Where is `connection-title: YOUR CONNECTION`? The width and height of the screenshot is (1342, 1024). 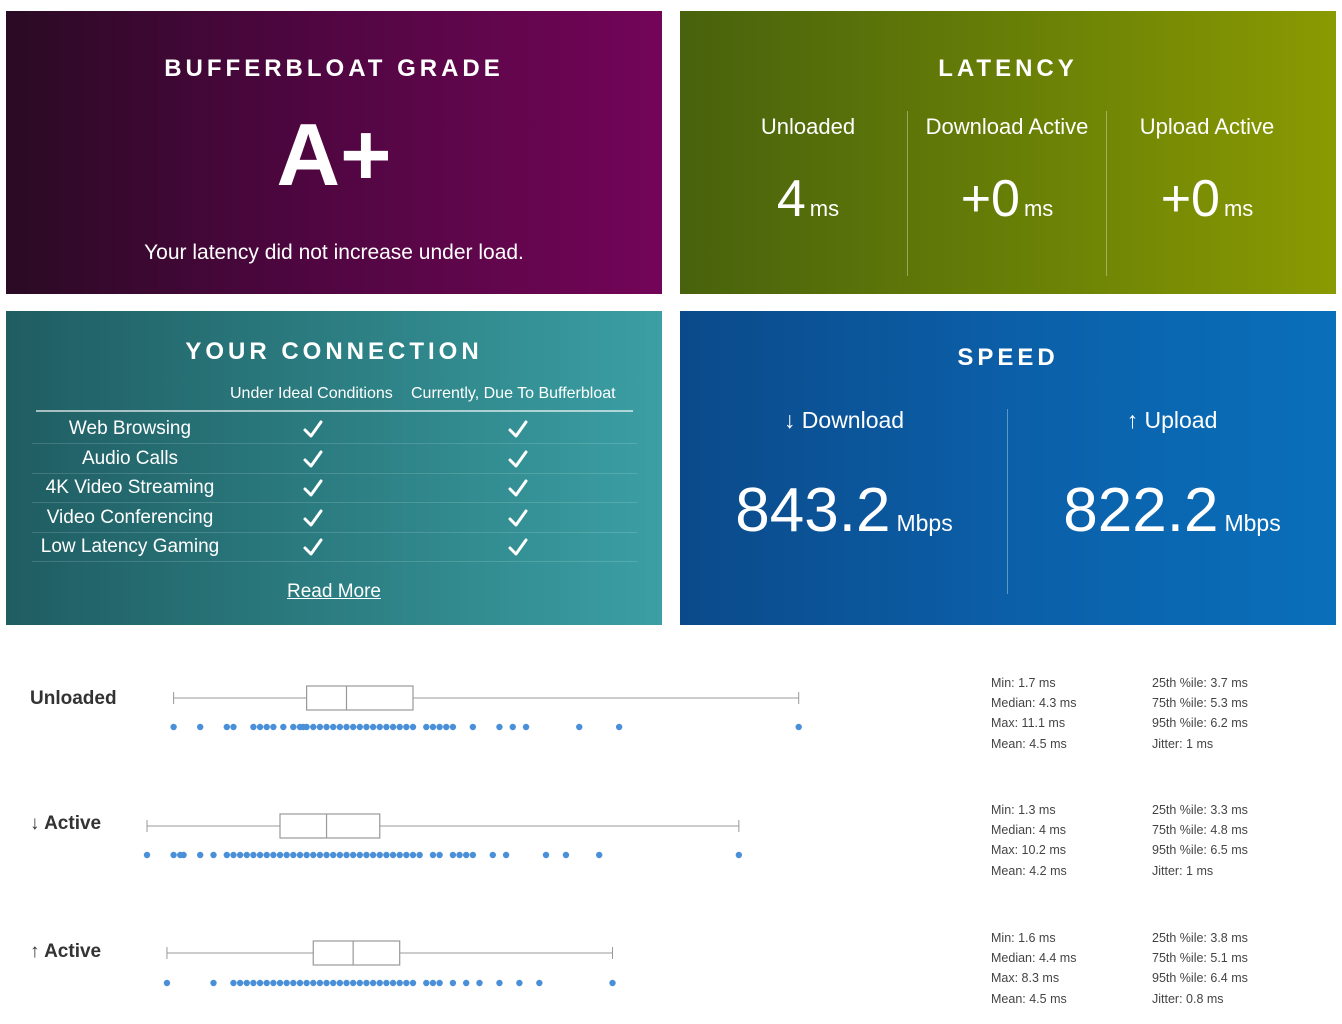
connection-title: YOUR CONNECTION is located at coordinates (334, 351).